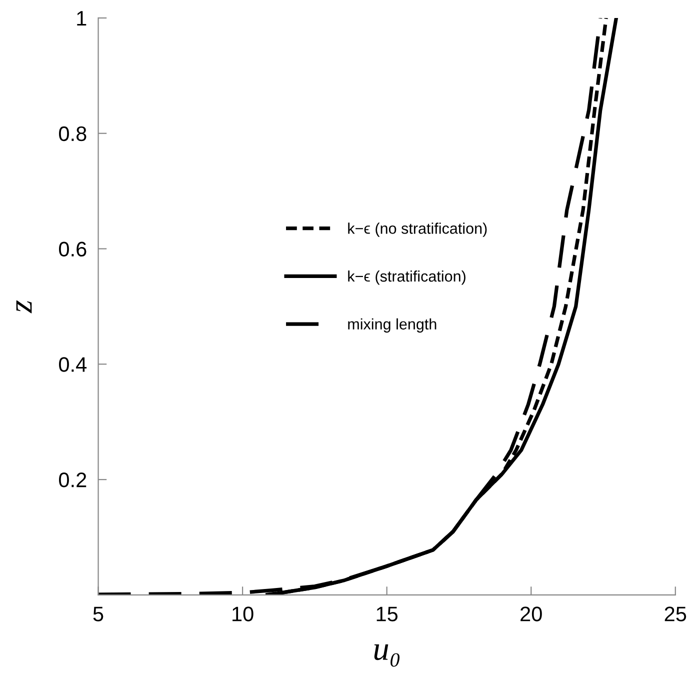 The image size is (692, 691). I want to click on y-tick-label: 0.2, so click(72, 480).